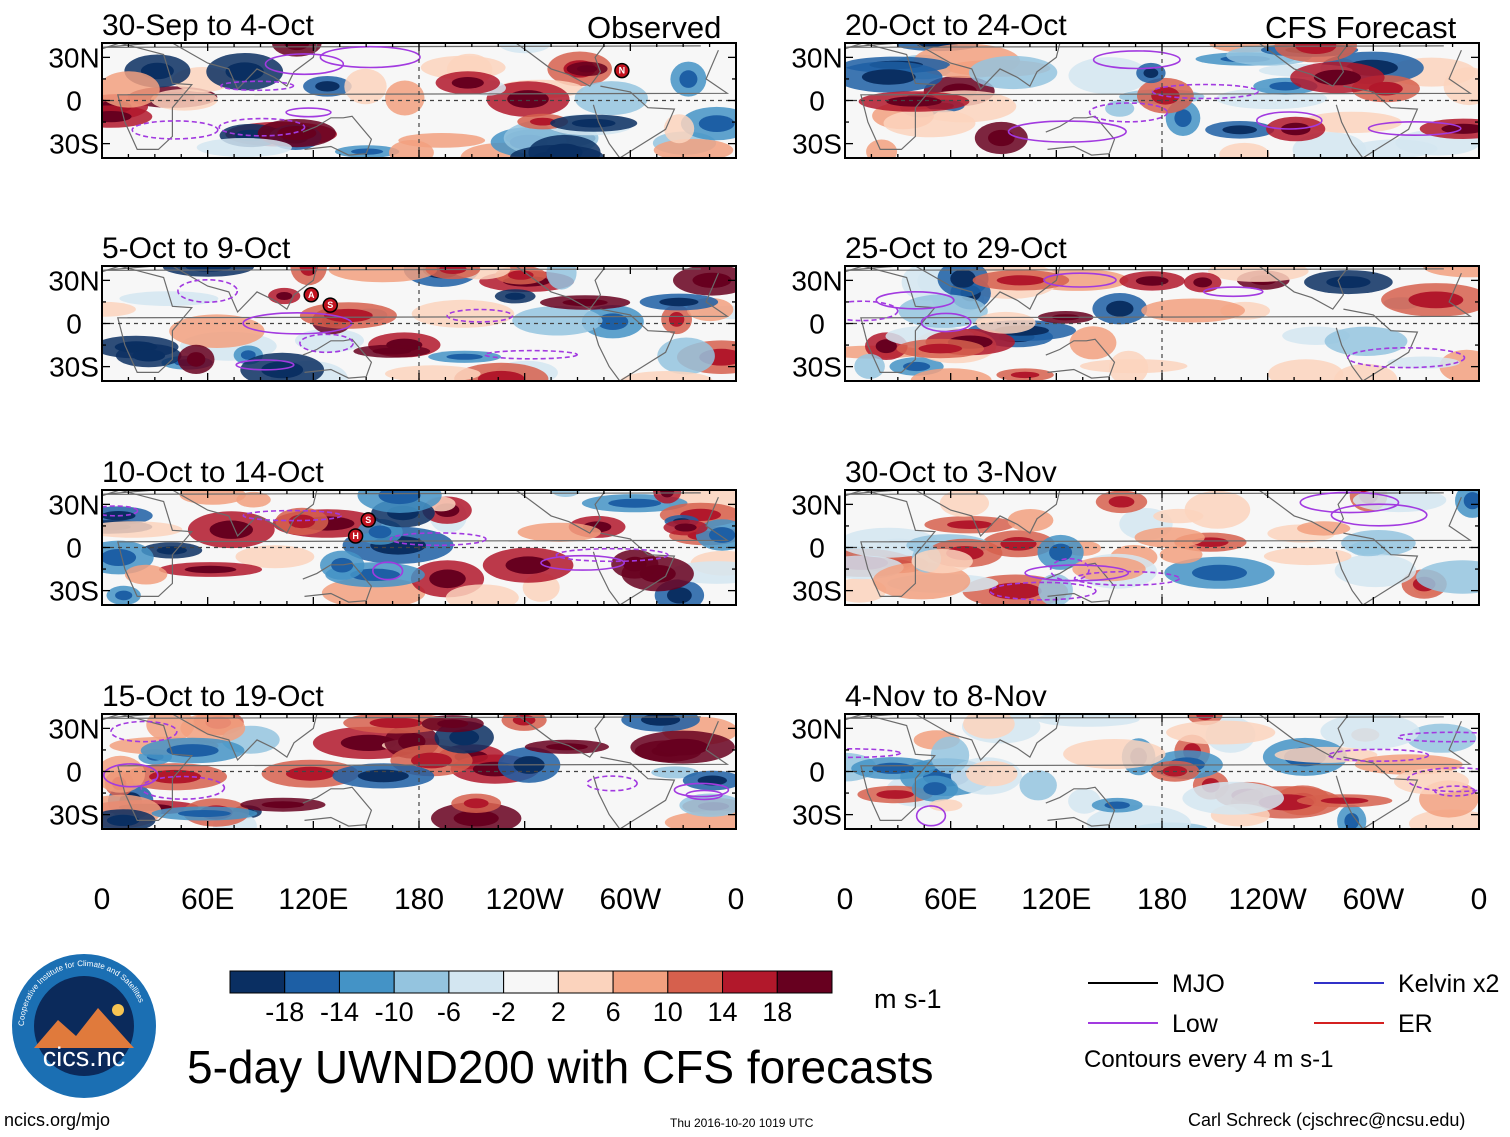  What do you see at coordinates (207, 899) in the screenshot?
I see `lon-tick-label: 60E` at bounding box center [207, 899].